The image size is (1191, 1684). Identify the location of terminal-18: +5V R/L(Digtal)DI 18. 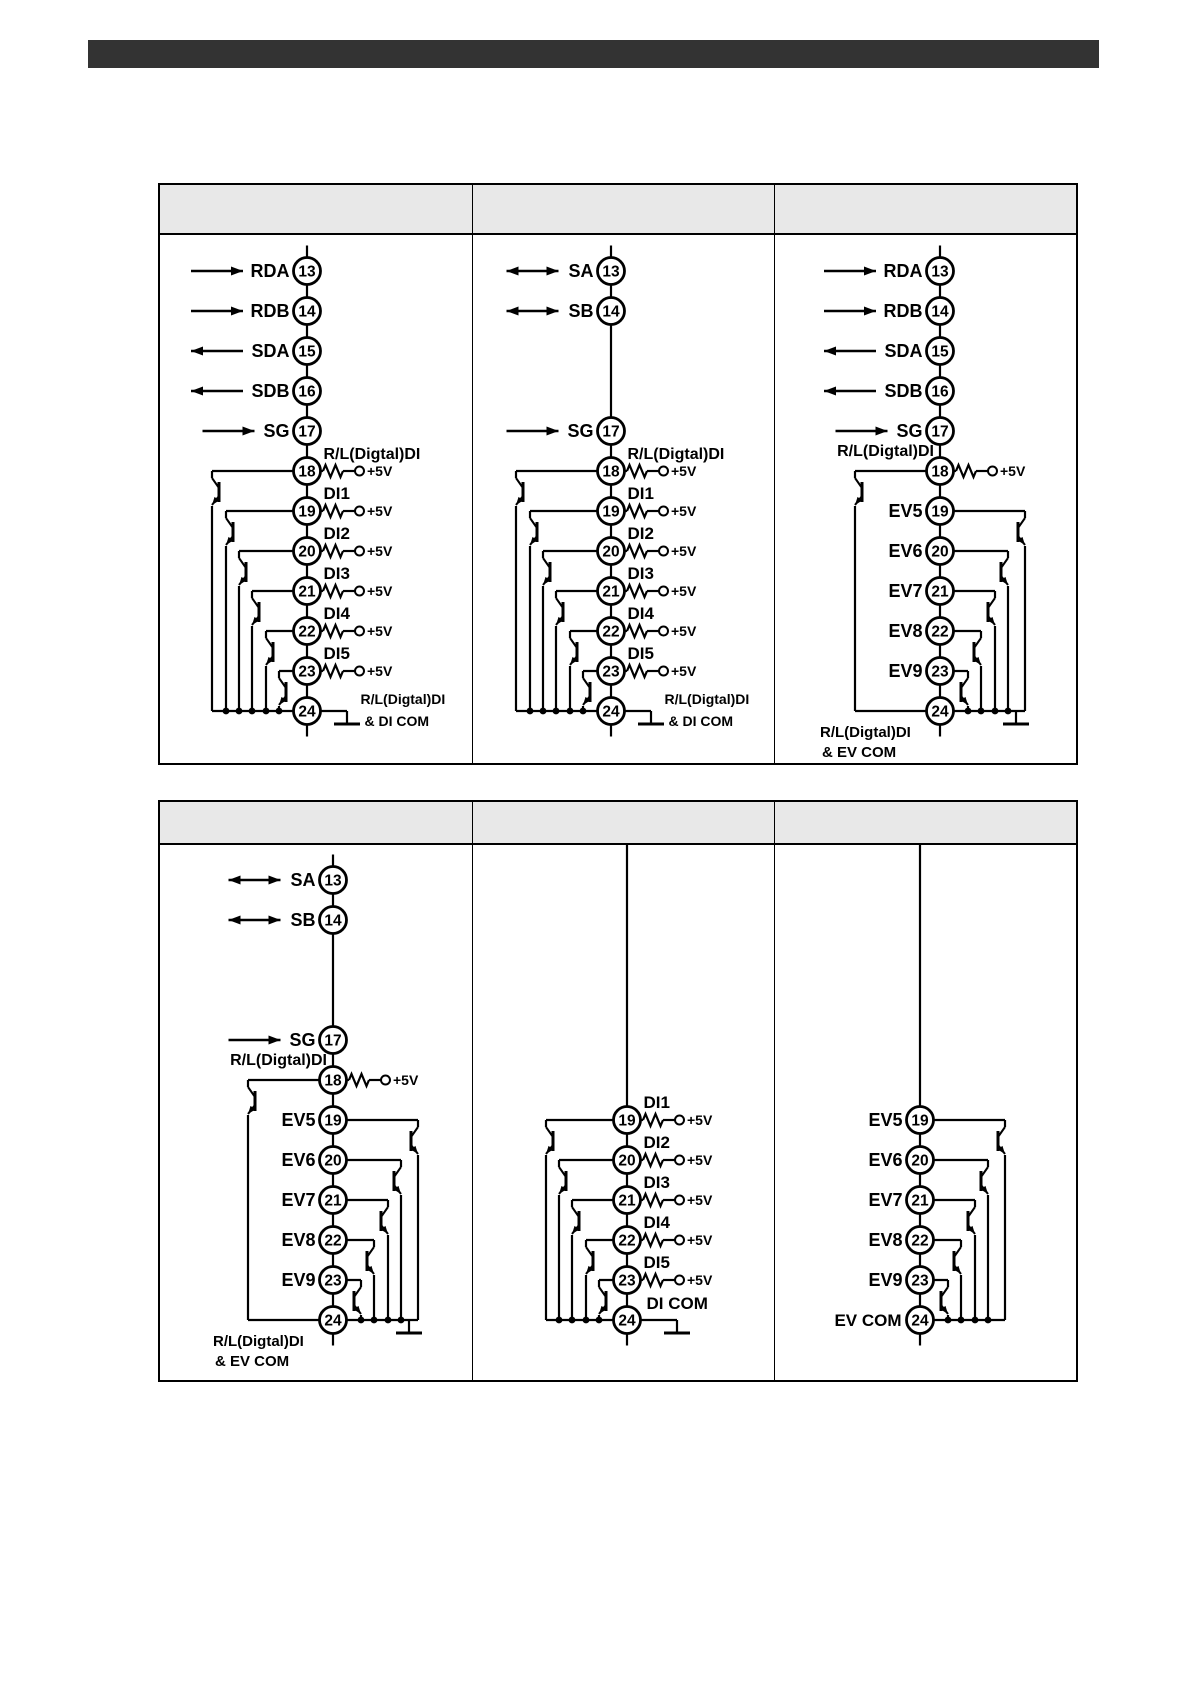
(931, 577).